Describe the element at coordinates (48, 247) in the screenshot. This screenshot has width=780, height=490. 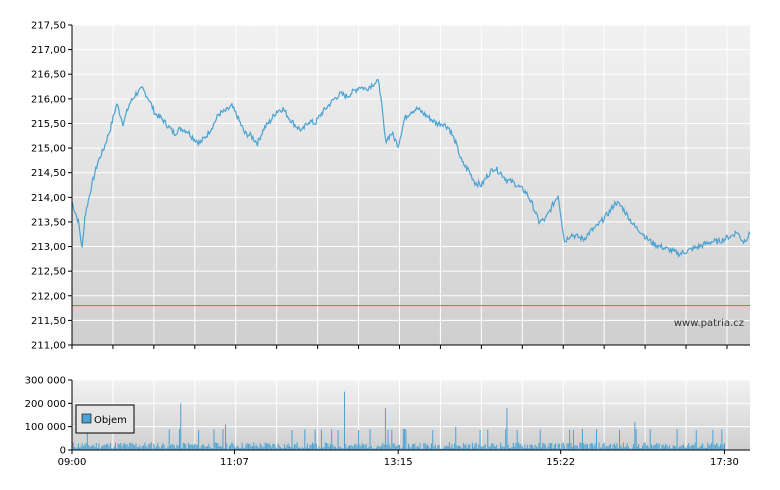
I see `price-ytick-label: 213,00` at that location.